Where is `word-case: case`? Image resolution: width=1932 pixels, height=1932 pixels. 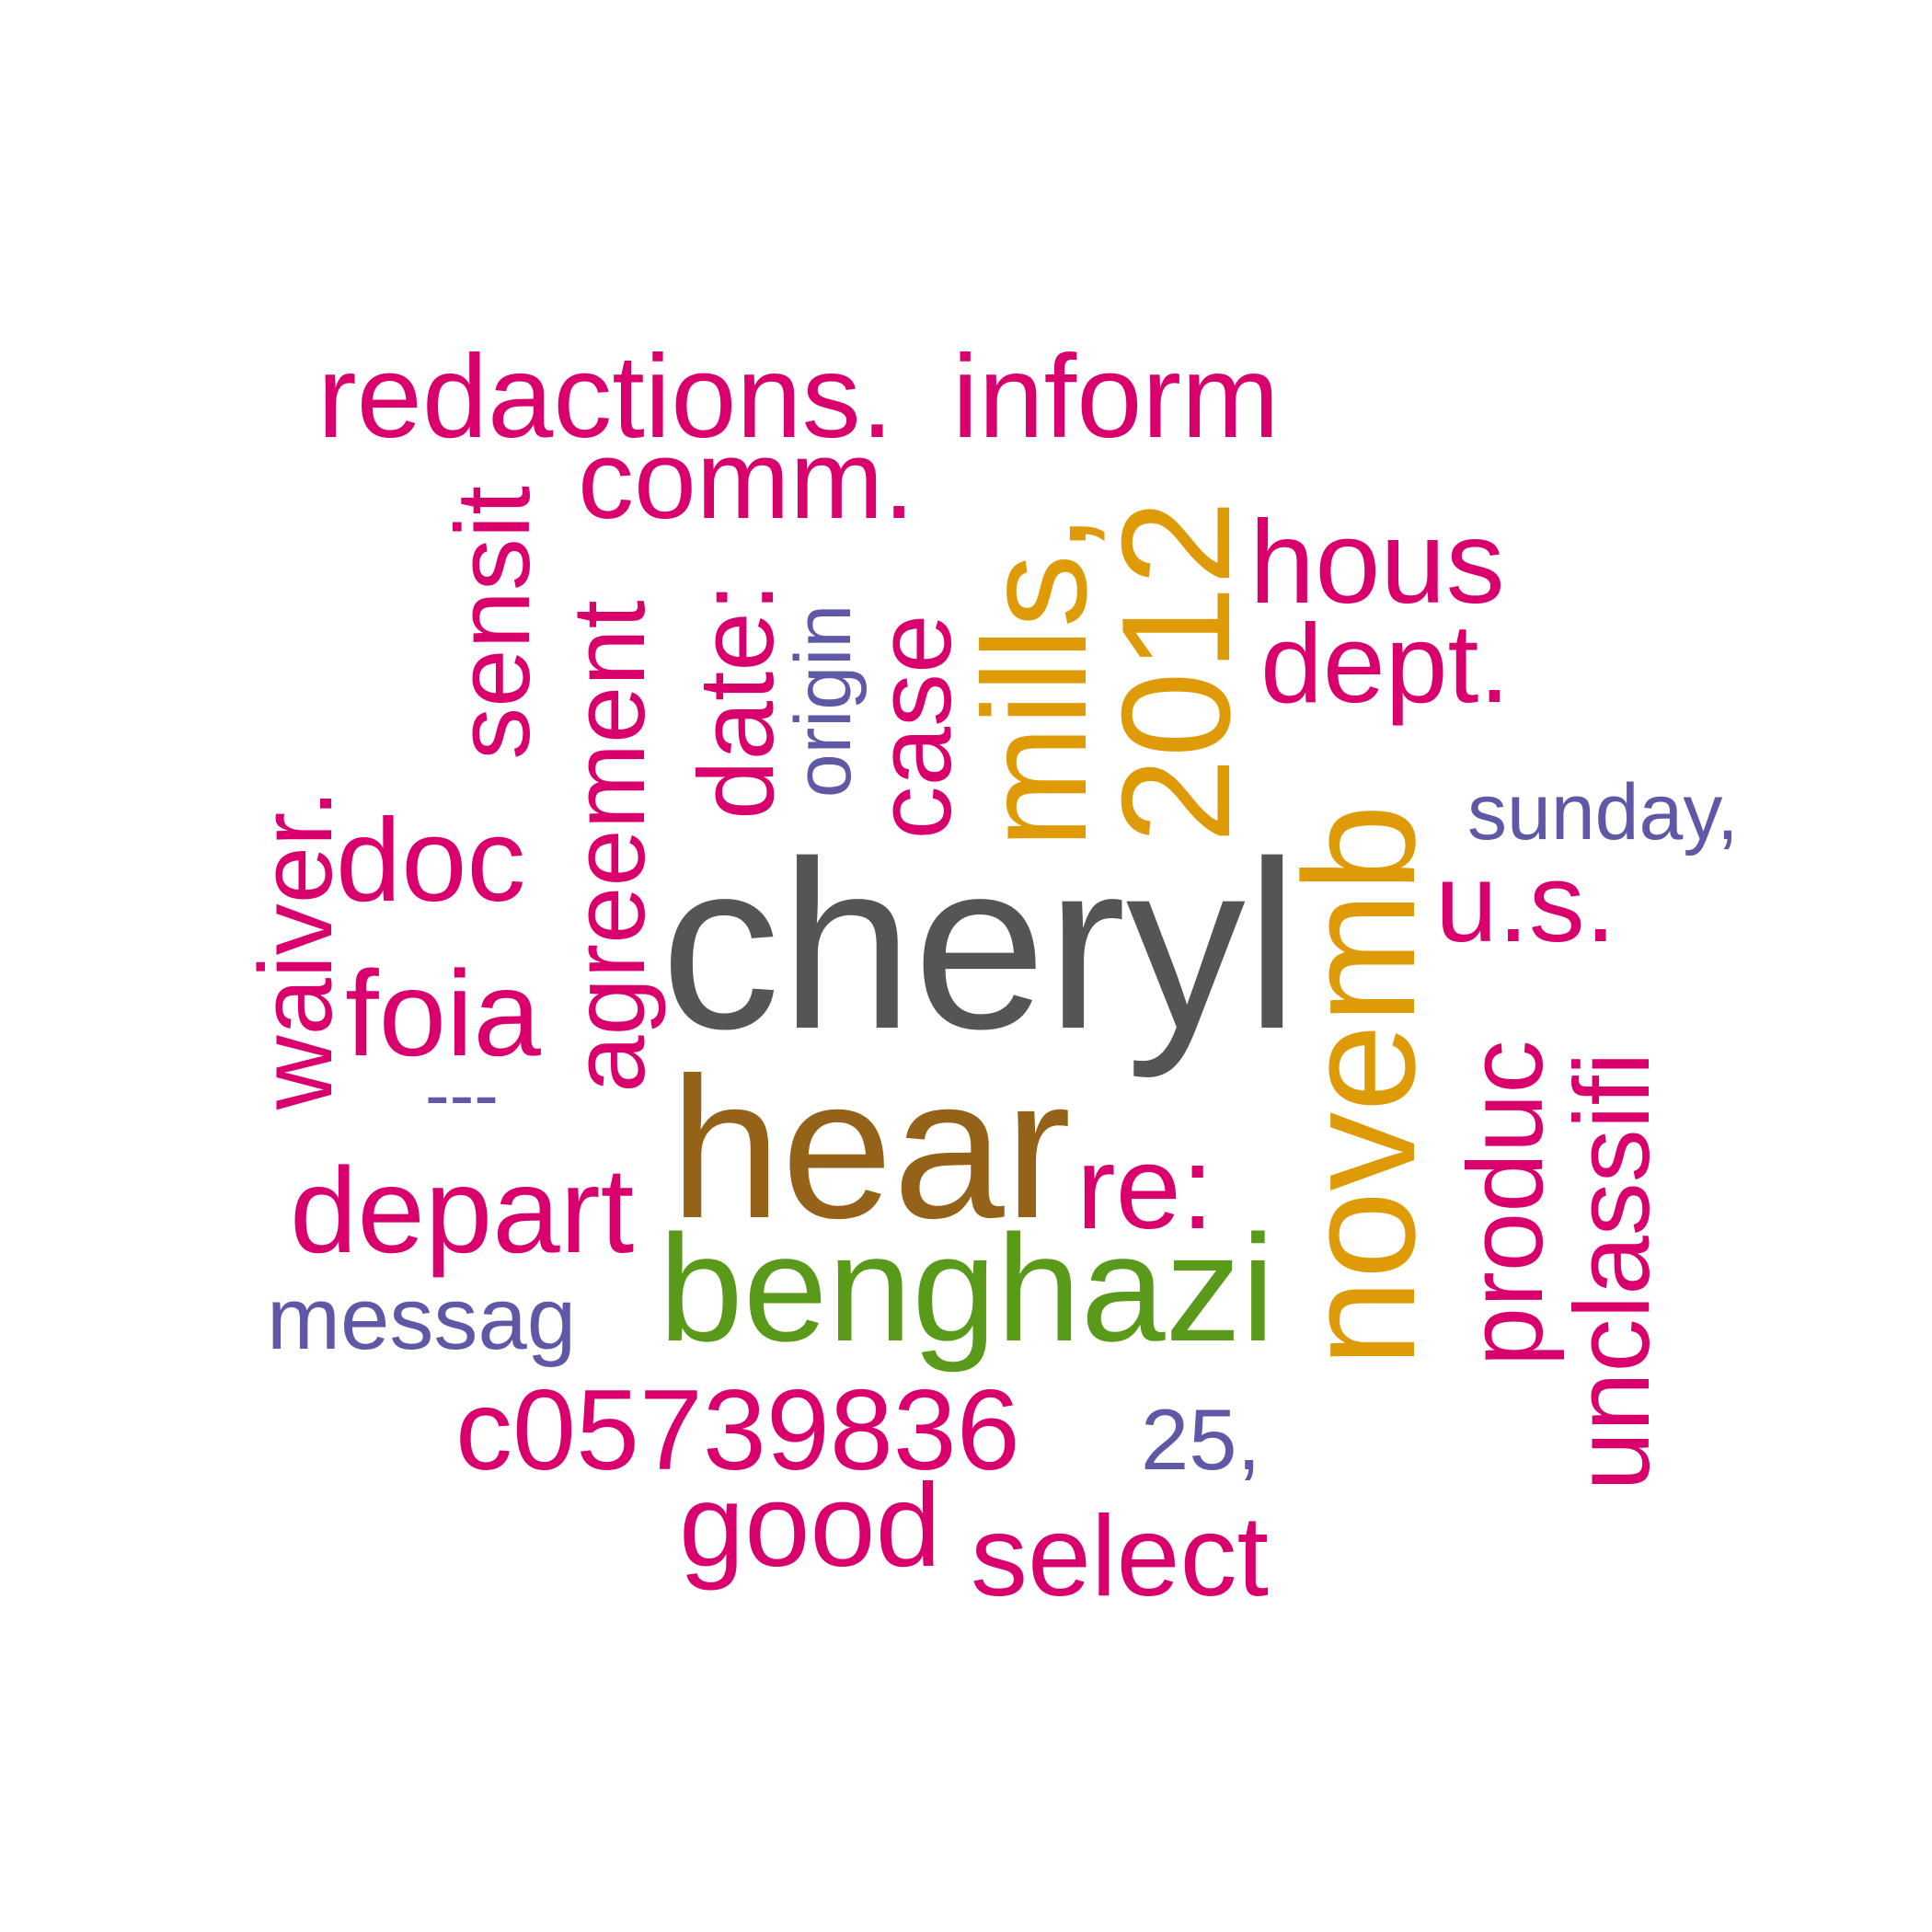 word-case: case is located at coordinates (913, 727).